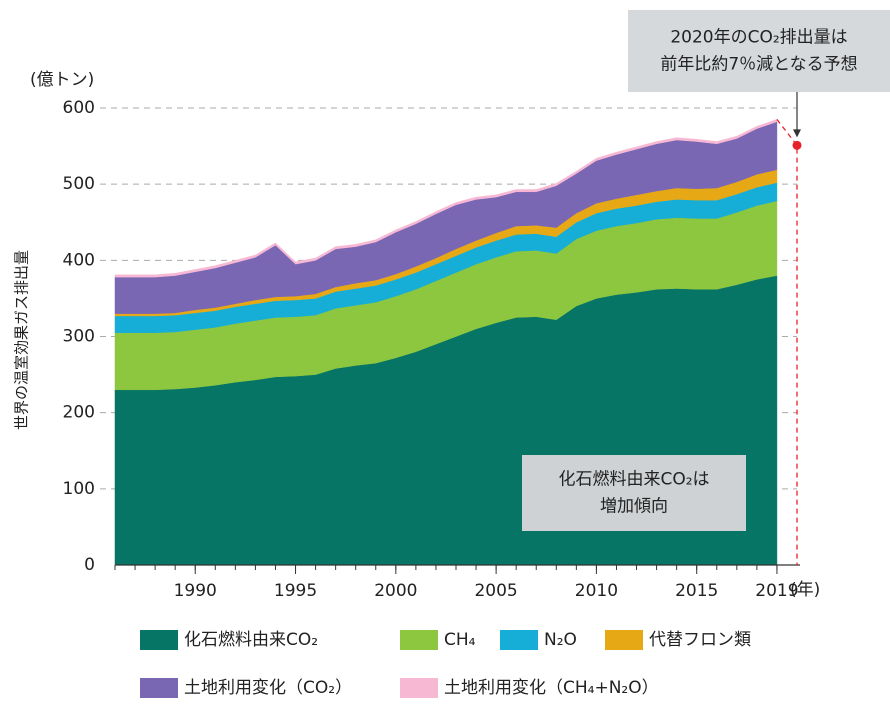  I want to click on x-unit: (年), so click(805, 590).